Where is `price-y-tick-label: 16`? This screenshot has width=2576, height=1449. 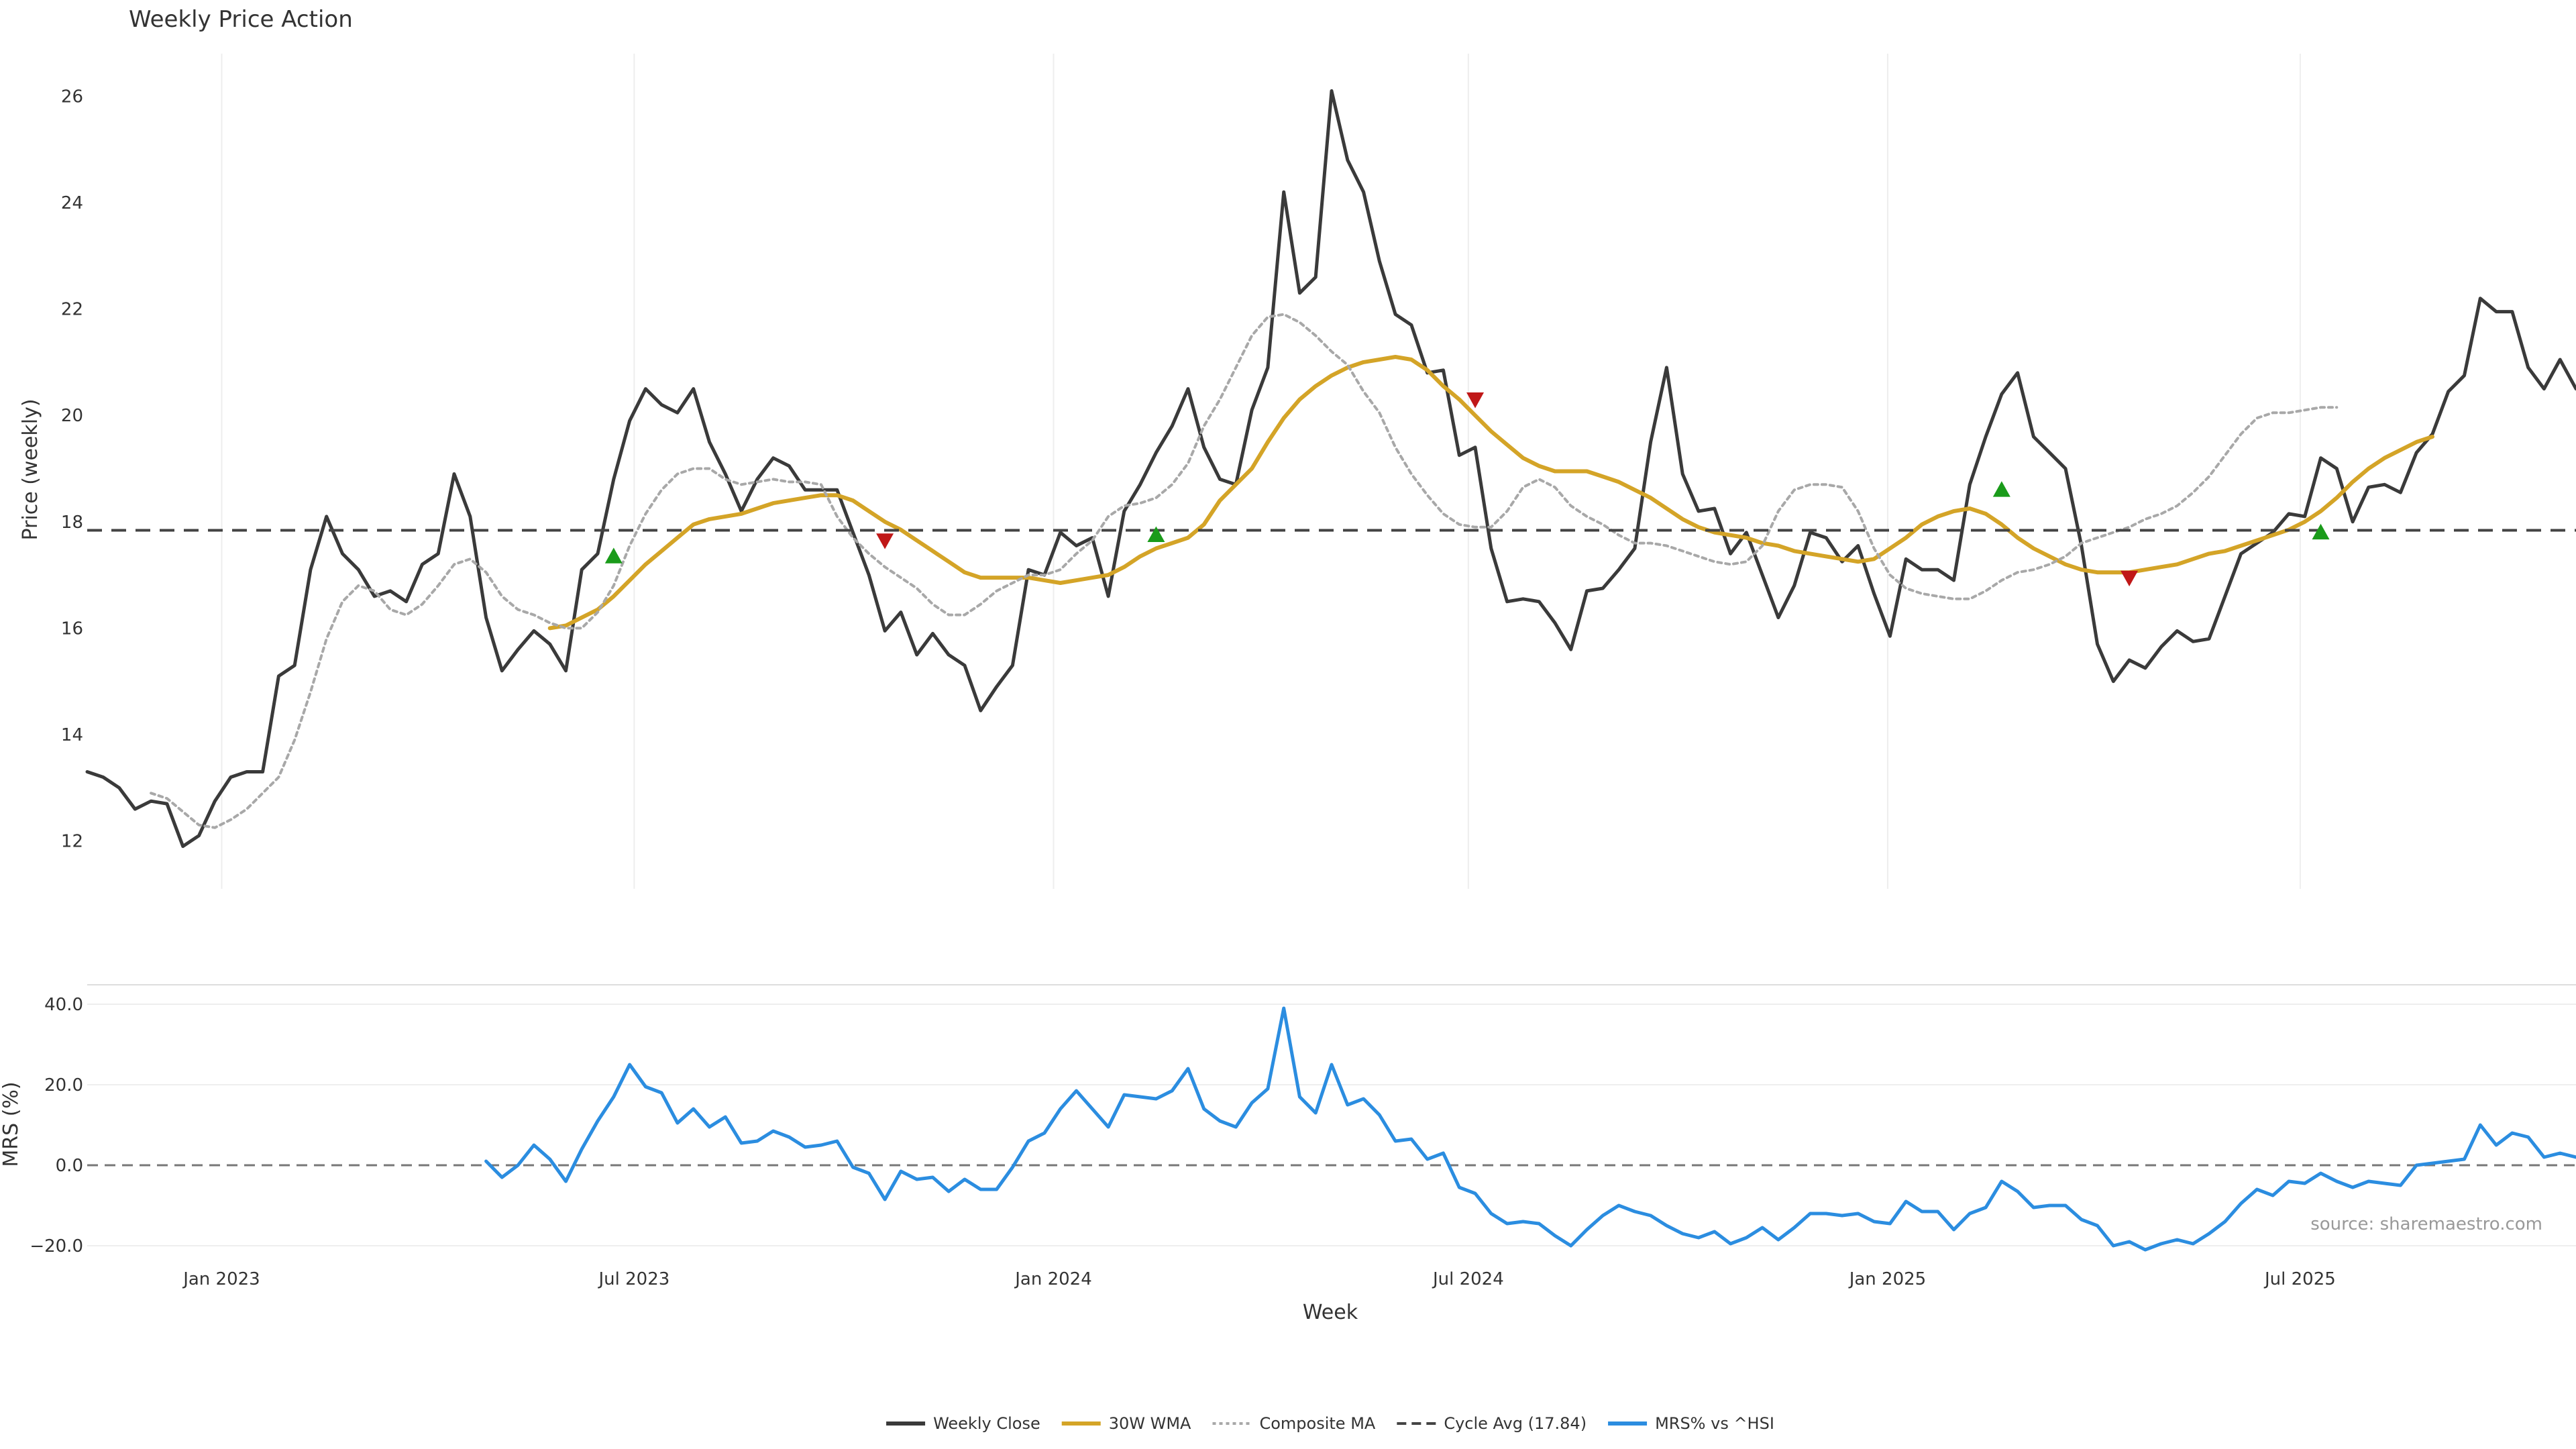
price-y-tick-label: 16 is located at coordinates (72, 629).